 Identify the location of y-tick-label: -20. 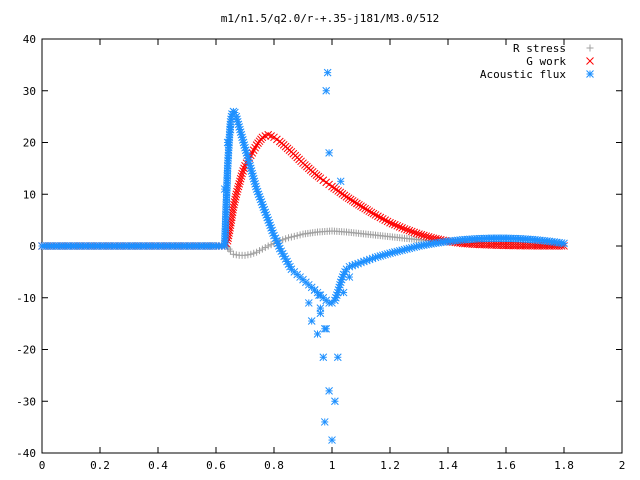
(26, 350).